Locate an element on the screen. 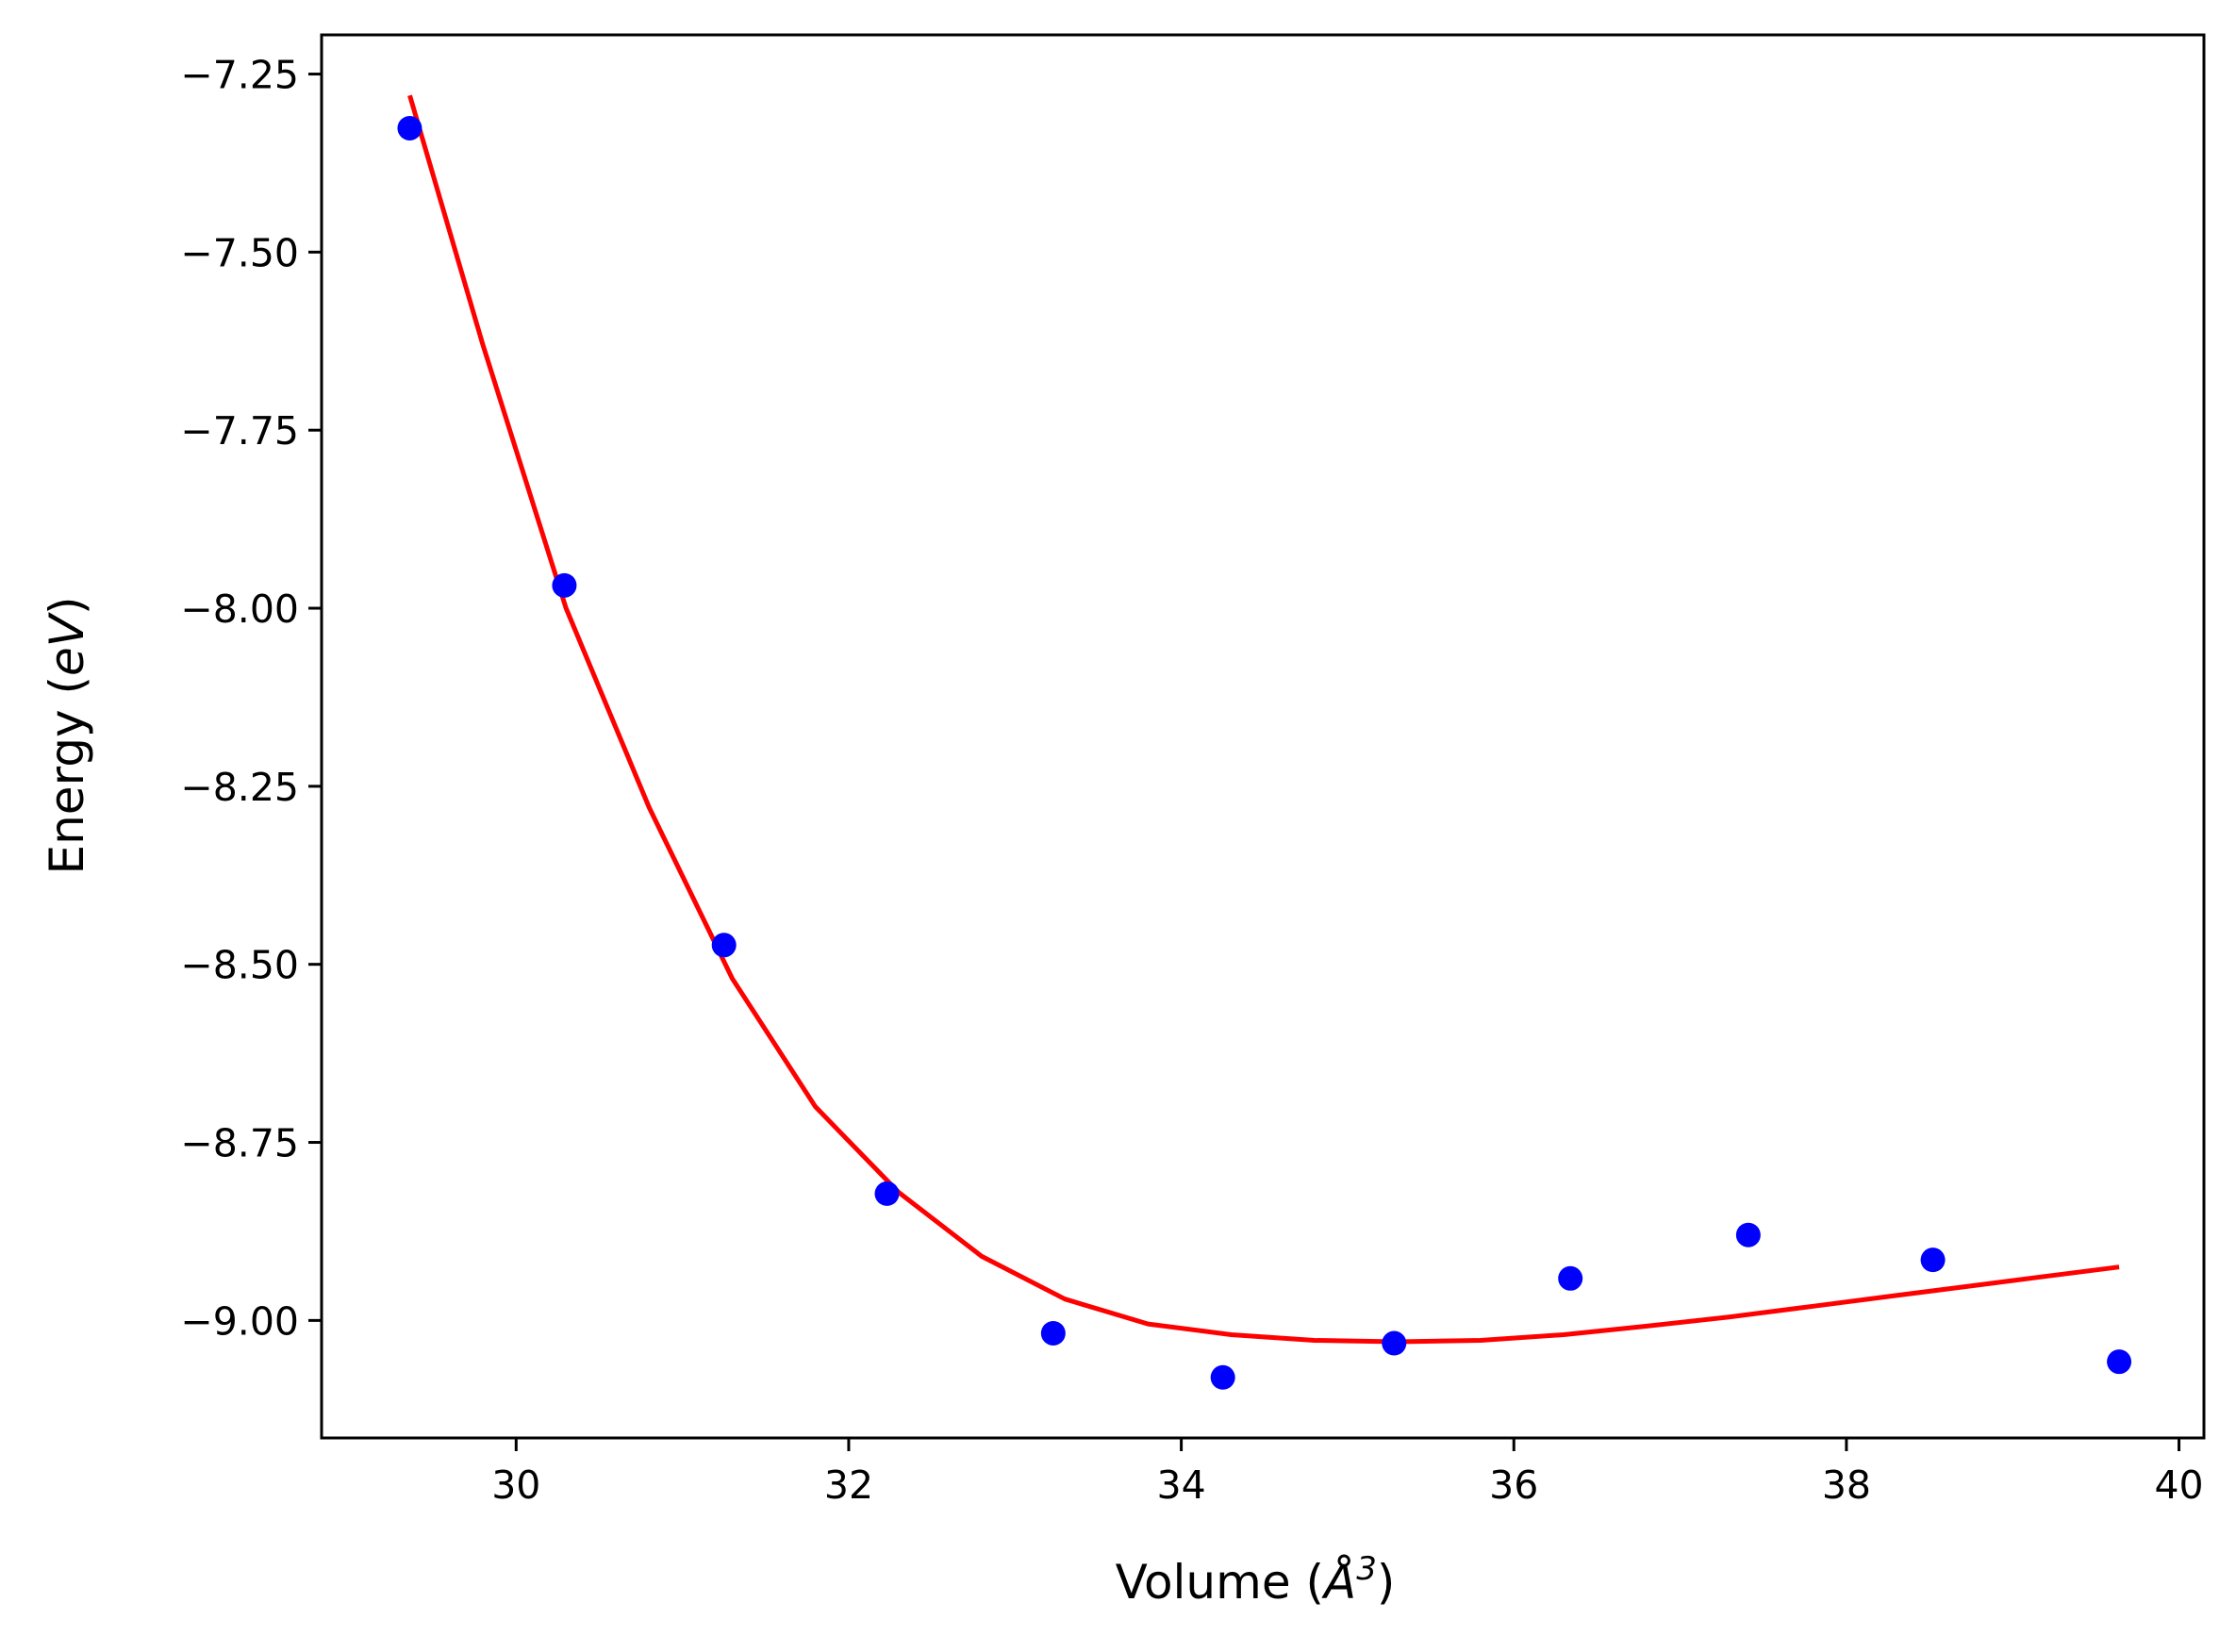 Image resolution: width=2236 pixels, height=1652 pixels. y-tick-label: −8.75 is located at coordinates (240, 1143).